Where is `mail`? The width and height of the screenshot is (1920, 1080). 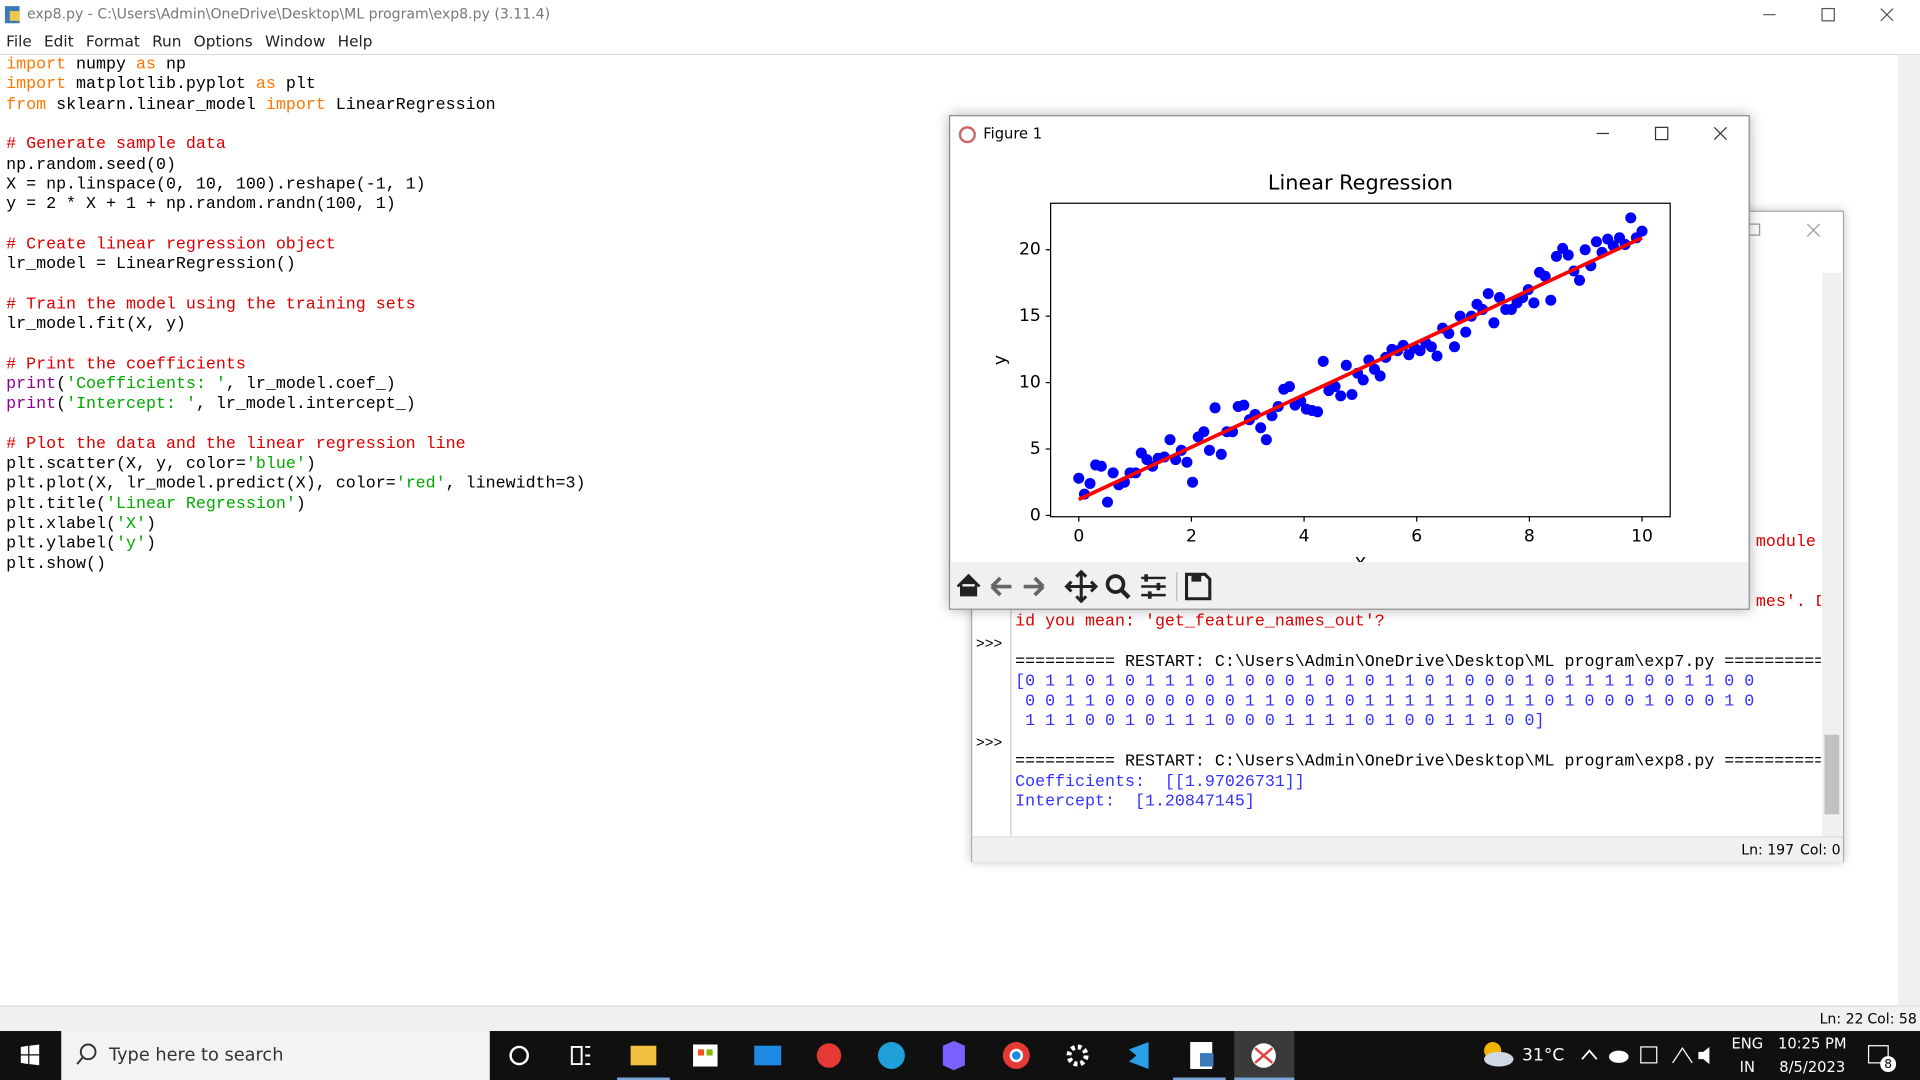
mail is located at coordinates (768, 1055).